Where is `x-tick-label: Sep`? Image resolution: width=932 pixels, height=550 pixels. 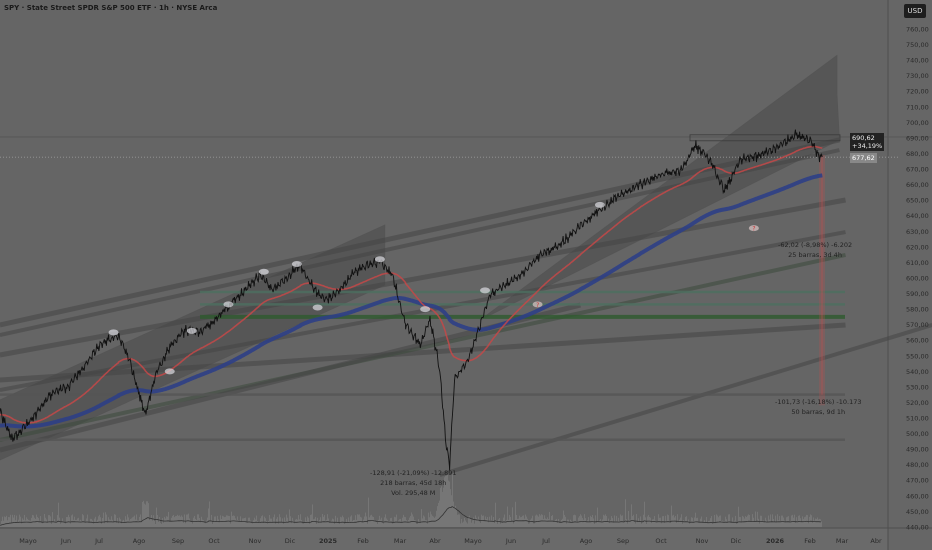
x-tick-label: Sep is located at coordinates (178, 541).